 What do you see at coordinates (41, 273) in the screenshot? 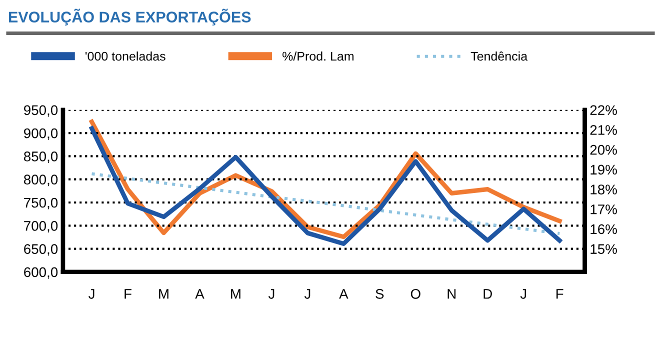
I see `y-tick-label: 600,0` at bounding box center [41, 273].